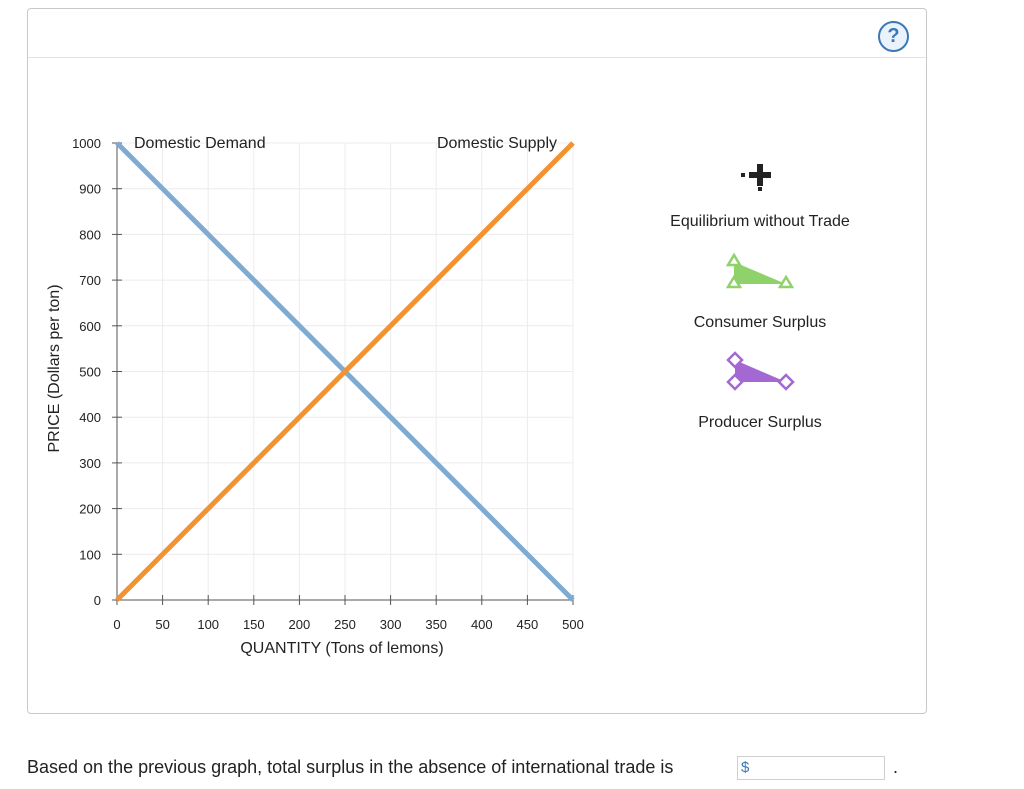 Image resolution: width=1024 pixels, height=789 pixels. I want to click on x-tick-label: 150, so click(254, 624).